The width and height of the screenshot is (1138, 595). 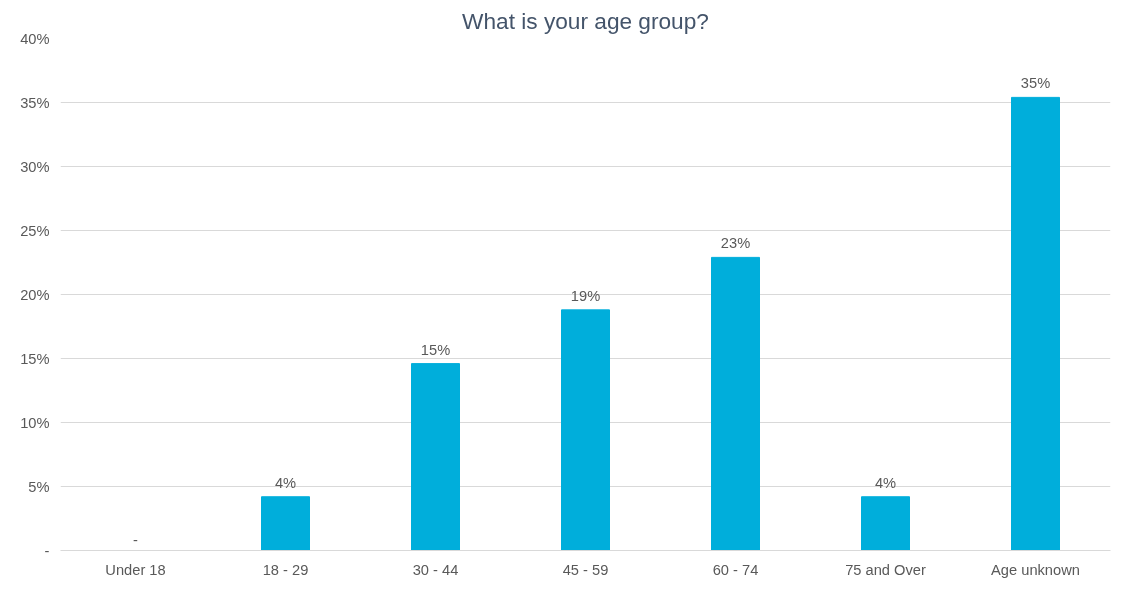 What do you see at coordinates (35, 102) in the screenshot?
I see `y-tick-label: 35%` at bounding box center [35, 102].